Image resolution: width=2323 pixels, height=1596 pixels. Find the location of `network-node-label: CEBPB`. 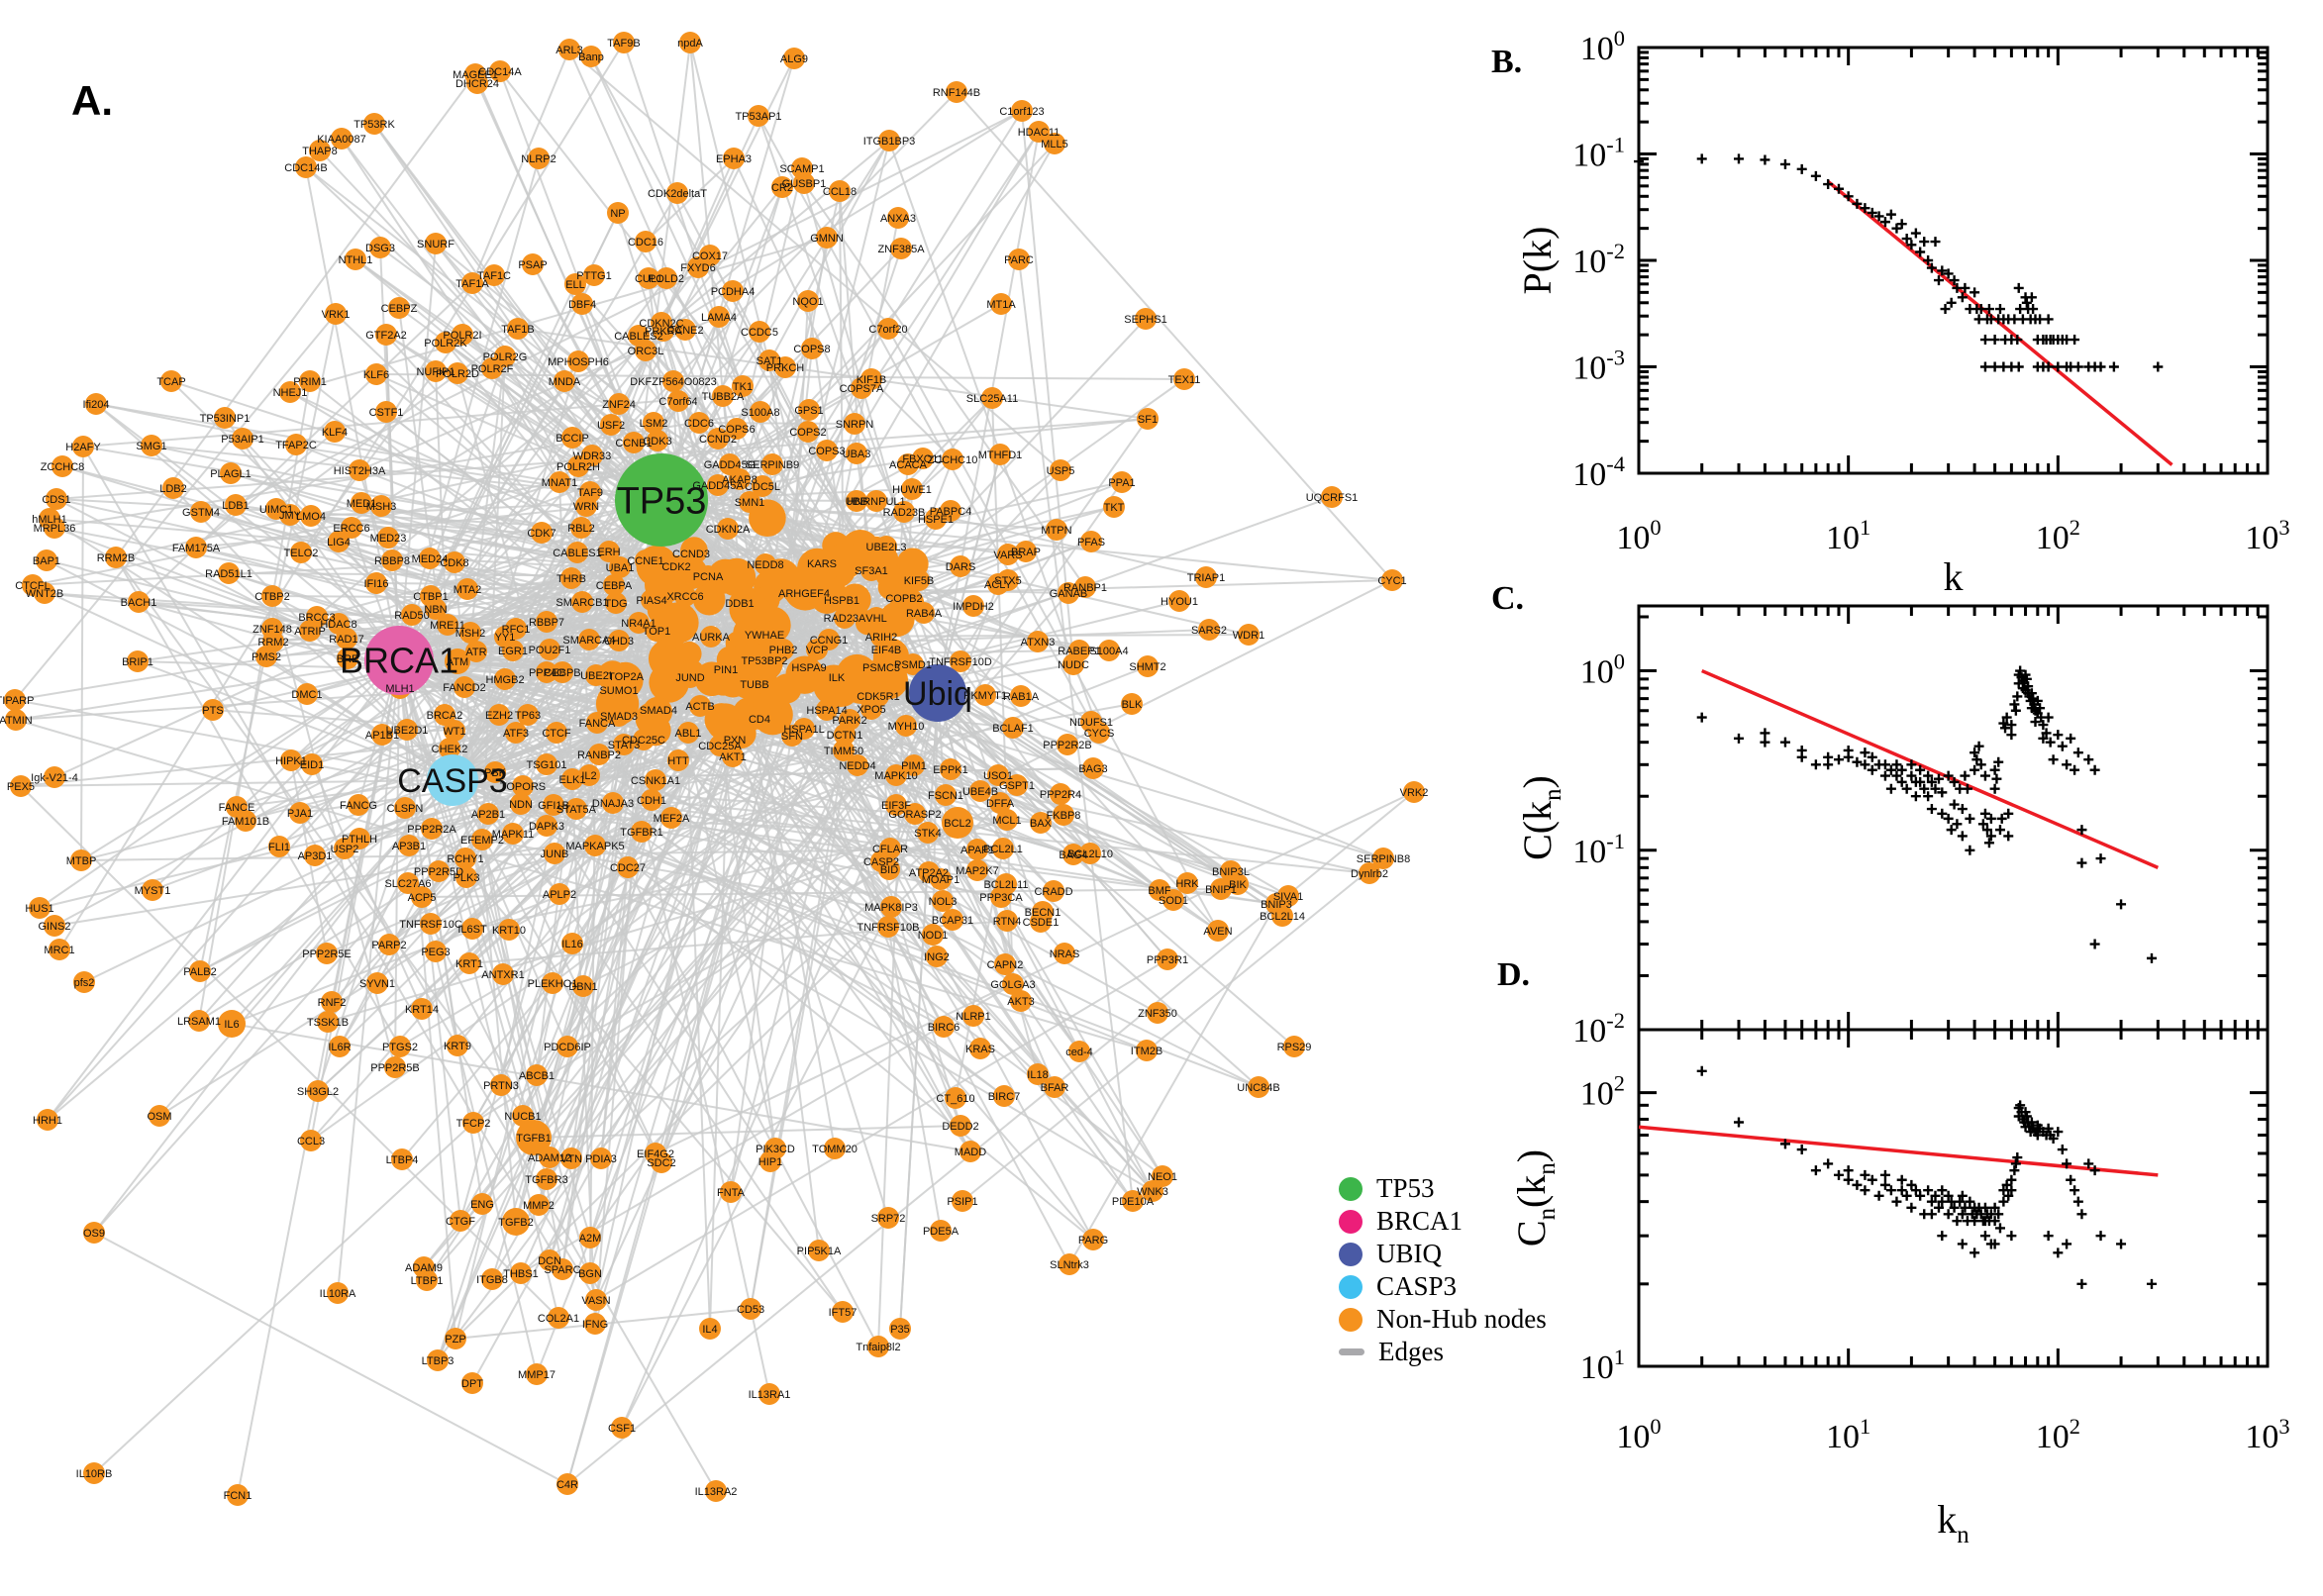

network-node-label: CEBPB is located at coordinates (562, 673).